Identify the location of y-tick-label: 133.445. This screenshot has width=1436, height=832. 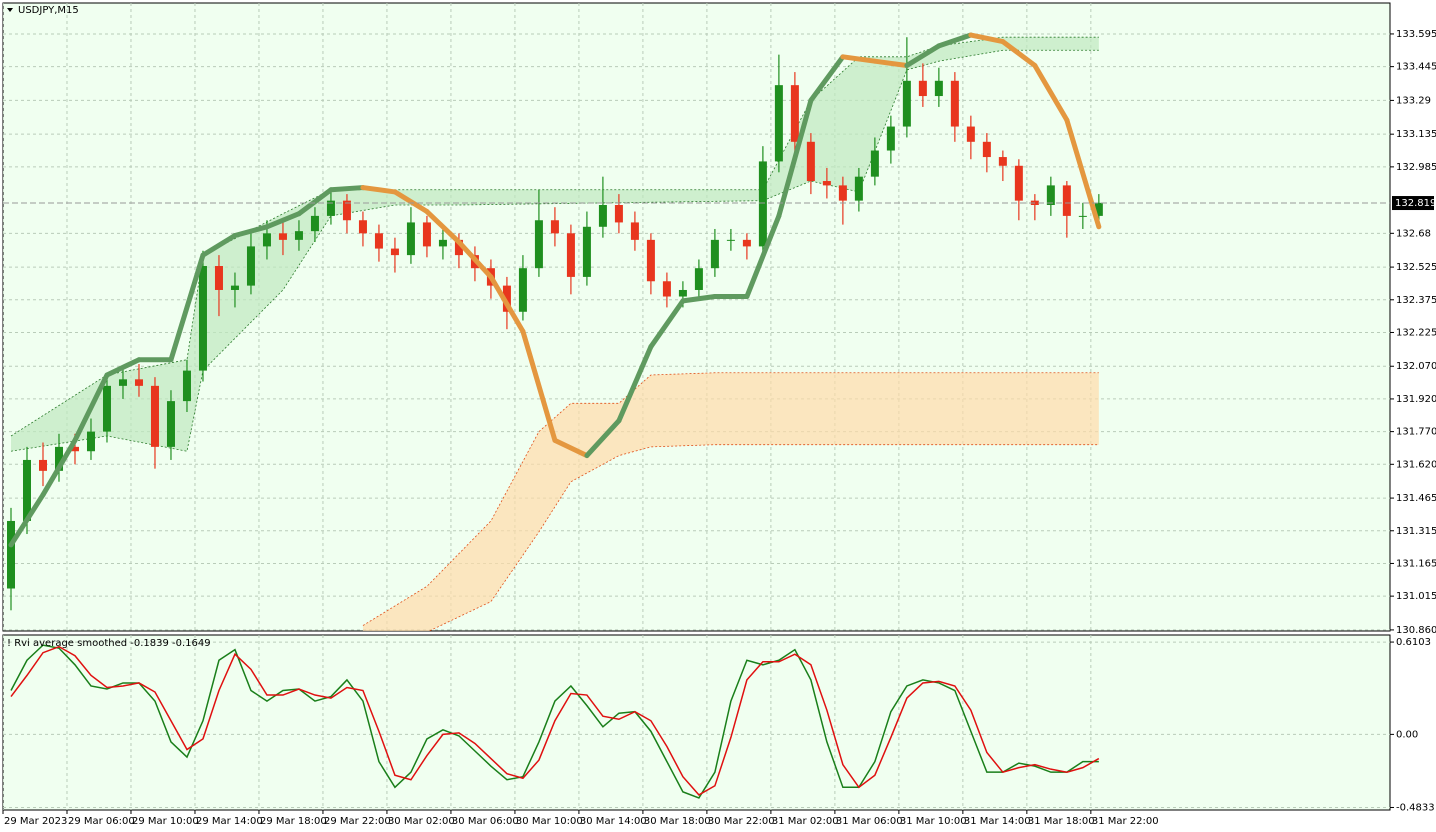
(1416, 67).